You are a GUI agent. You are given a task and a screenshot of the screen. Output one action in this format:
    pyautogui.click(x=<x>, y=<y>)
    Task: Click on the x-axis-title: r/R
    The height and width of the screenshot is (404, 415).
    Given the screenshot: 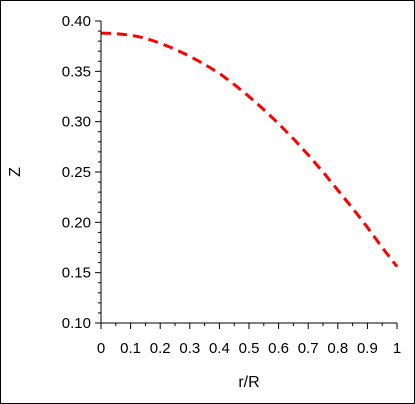 What is the action you would take?
    pyautogui.click(x=248, y=382)
    